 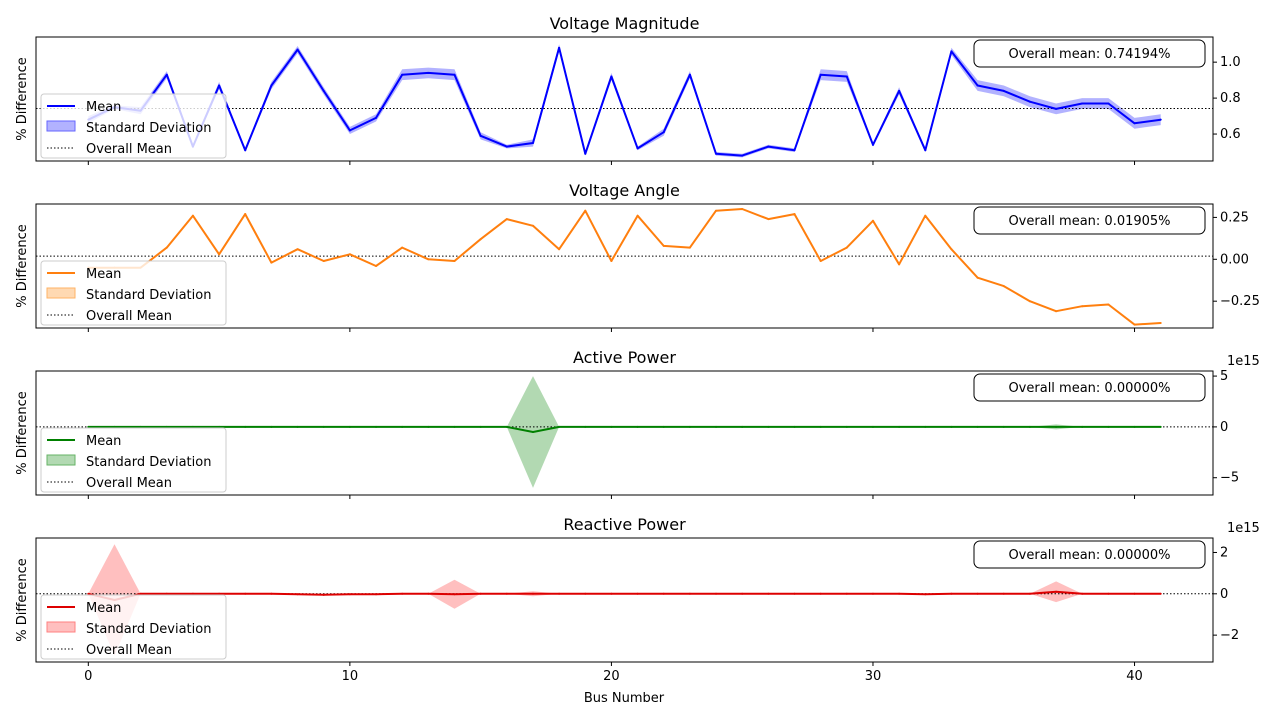 What do you see at coordinates (624, 190) in the screenshot?
I see `panel-title: Voltage Angle` at bounding box center [624, 190].